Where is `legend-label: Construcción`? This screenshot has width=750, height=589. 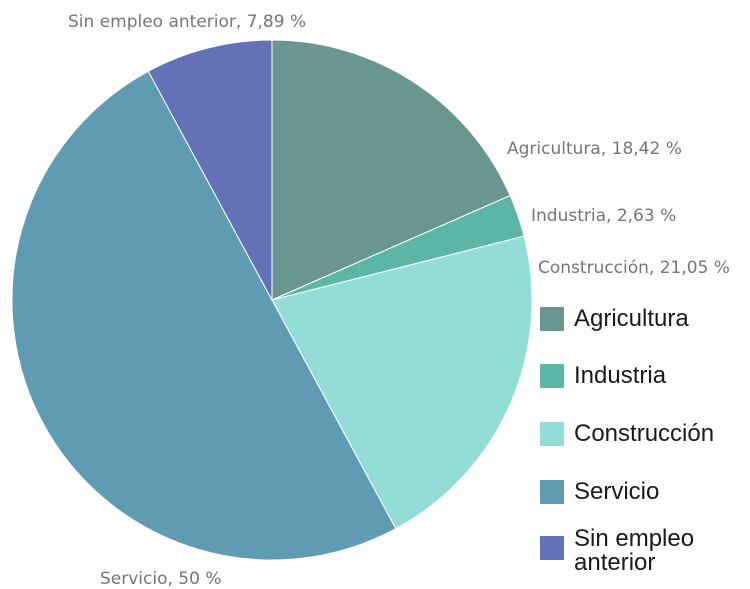
legend-label: Construcción is located at coordinates (644, 433).